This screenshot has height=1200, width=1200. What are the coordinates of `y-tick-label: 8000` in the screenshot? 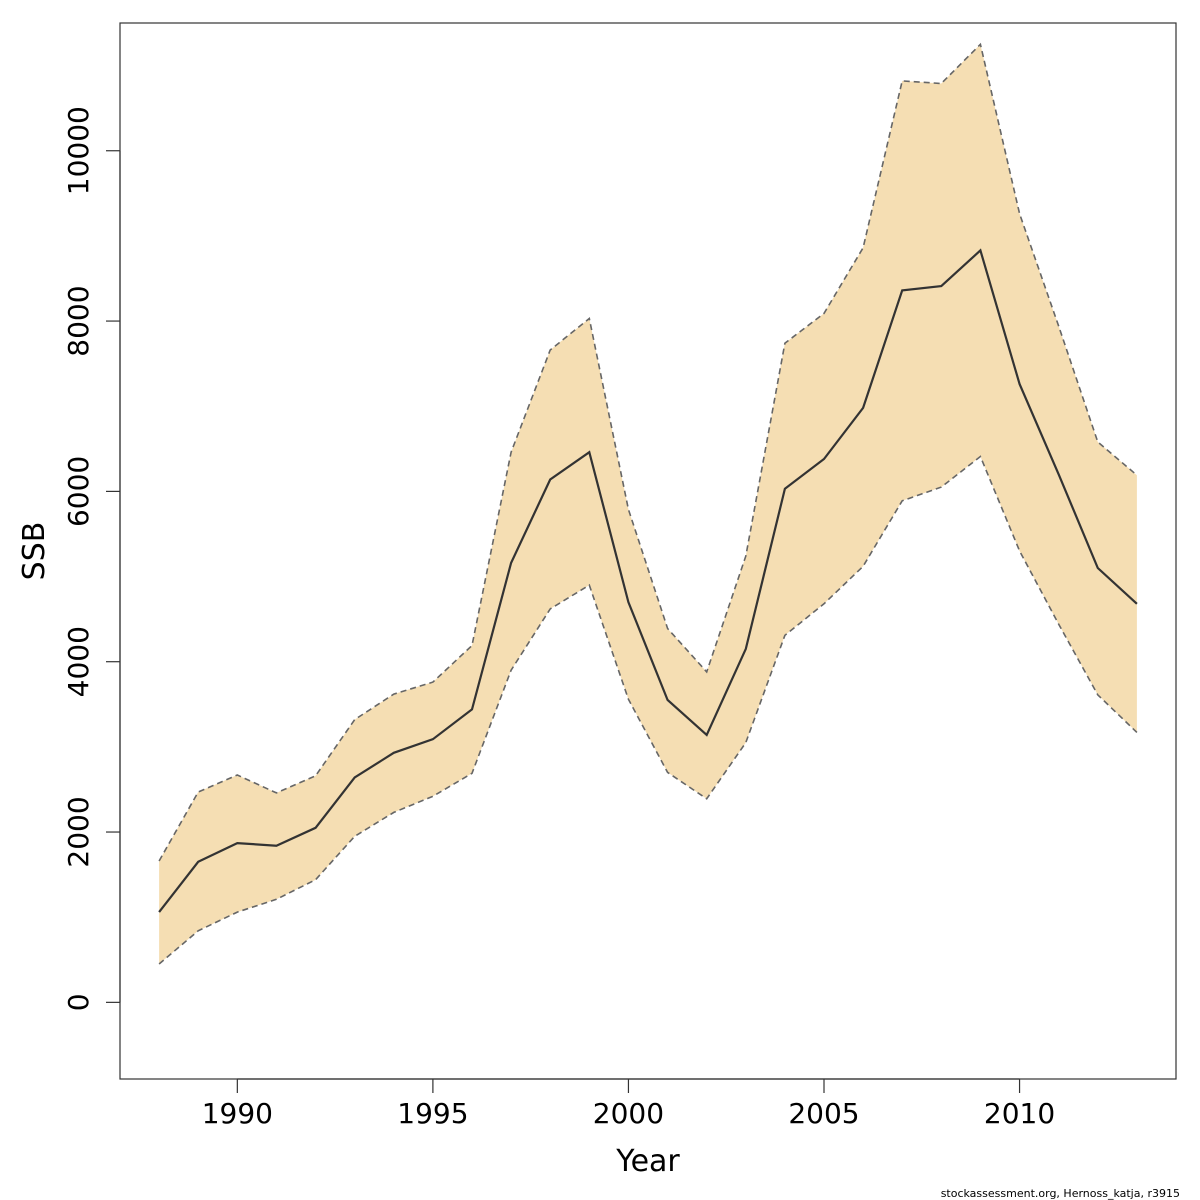 It's located at (78, 320).